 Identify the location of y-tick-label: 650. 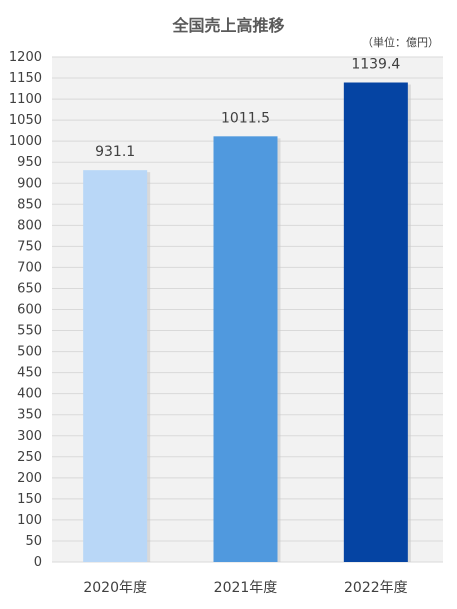
(29, 288).